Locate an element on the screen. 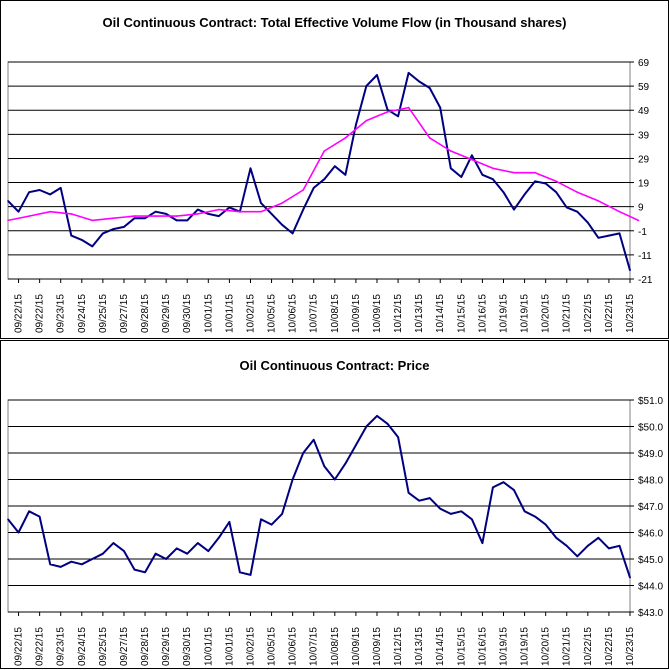  price-x-tick-label: 10/20/15 is located at coordinates (546, 646).